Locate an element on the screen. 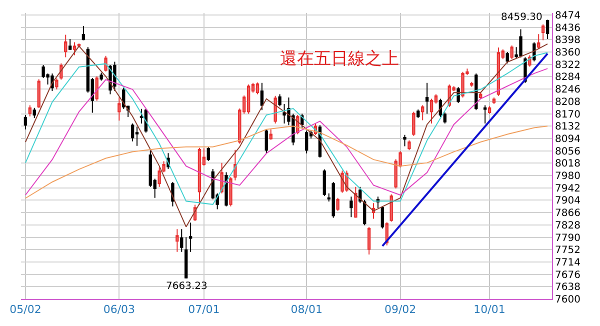  y-tick-label: 7904 is located at coordinates (567, 201).